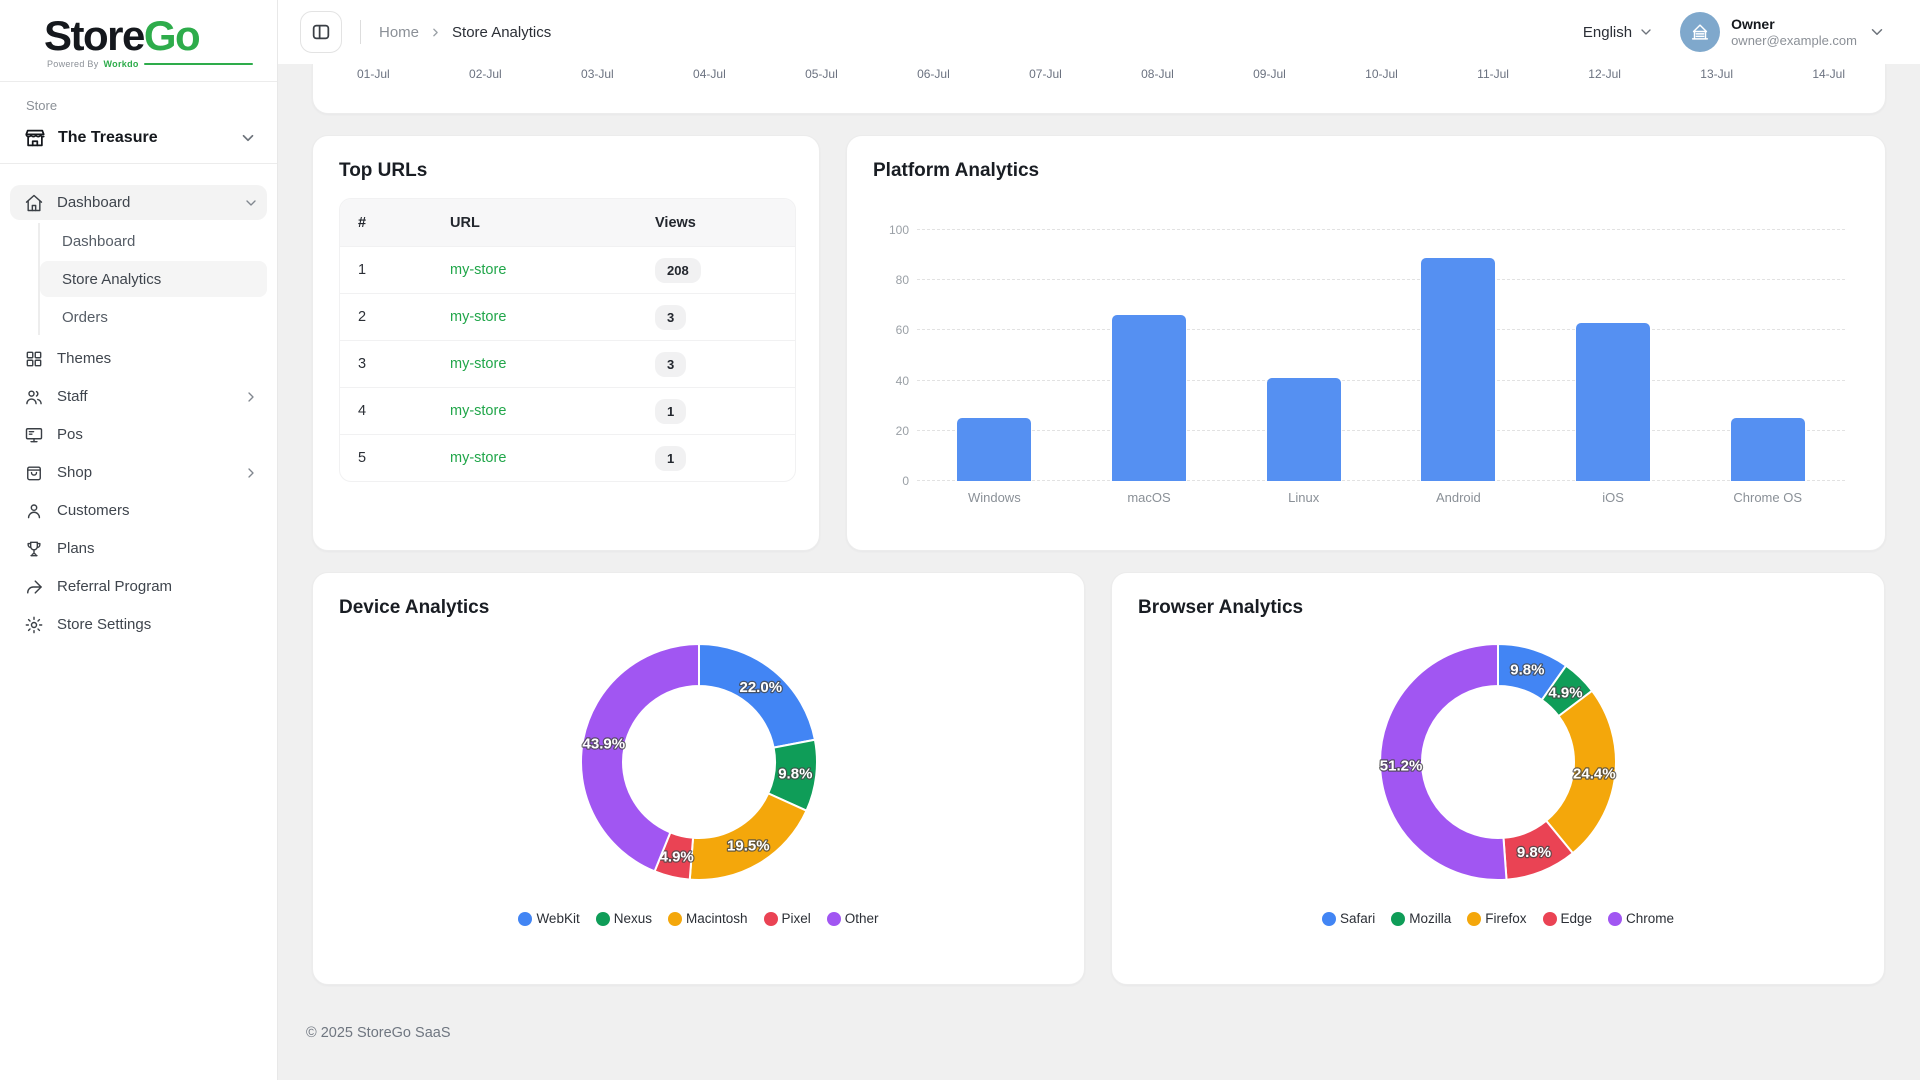  What do you see at coordinates (1613, 401) in the screenshot?
I see `bar-ios` at bounding box center [1613, 401].